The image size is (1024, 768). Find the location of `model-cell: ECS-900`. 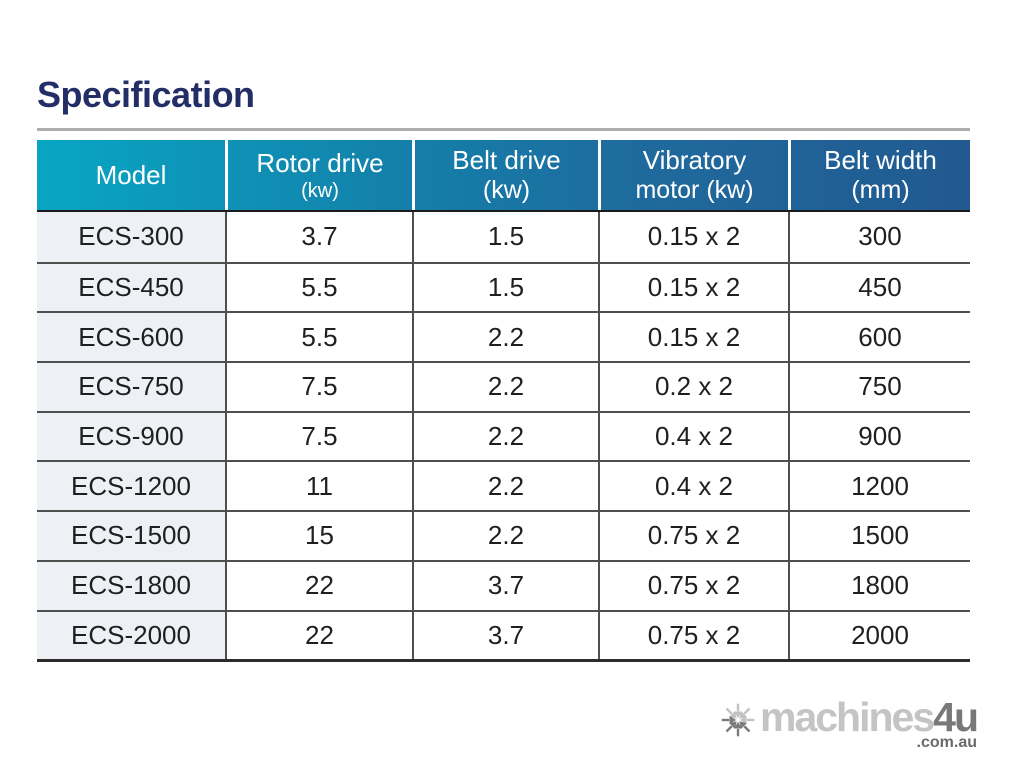

model-cell: ECS-900 is located at coordinates (131, 436).